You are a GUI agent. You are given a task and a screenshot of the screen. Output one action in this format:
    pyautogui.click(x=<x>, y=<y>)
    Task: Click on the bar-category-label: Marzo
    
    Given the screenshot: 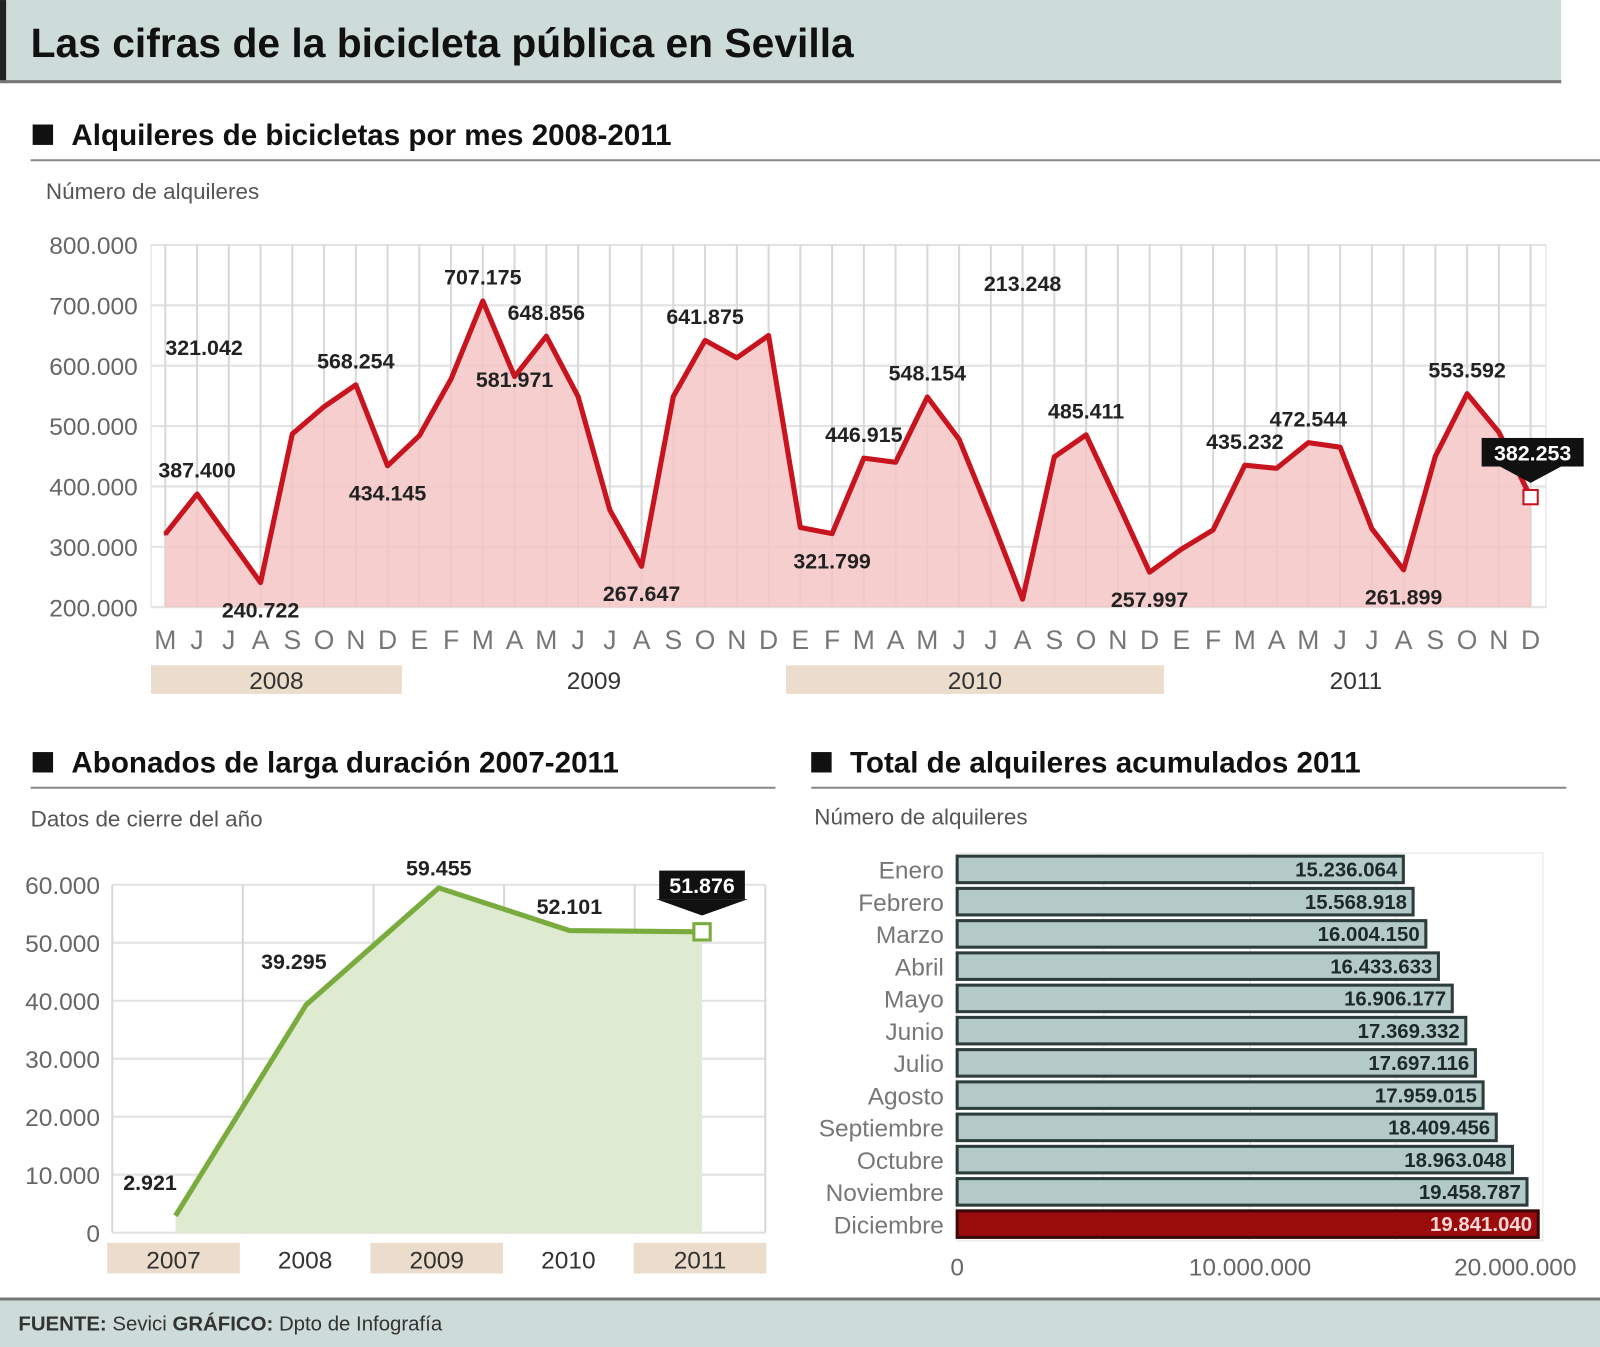 What is the action you would take?
    pyautogui.click(x=910, y=935)
    